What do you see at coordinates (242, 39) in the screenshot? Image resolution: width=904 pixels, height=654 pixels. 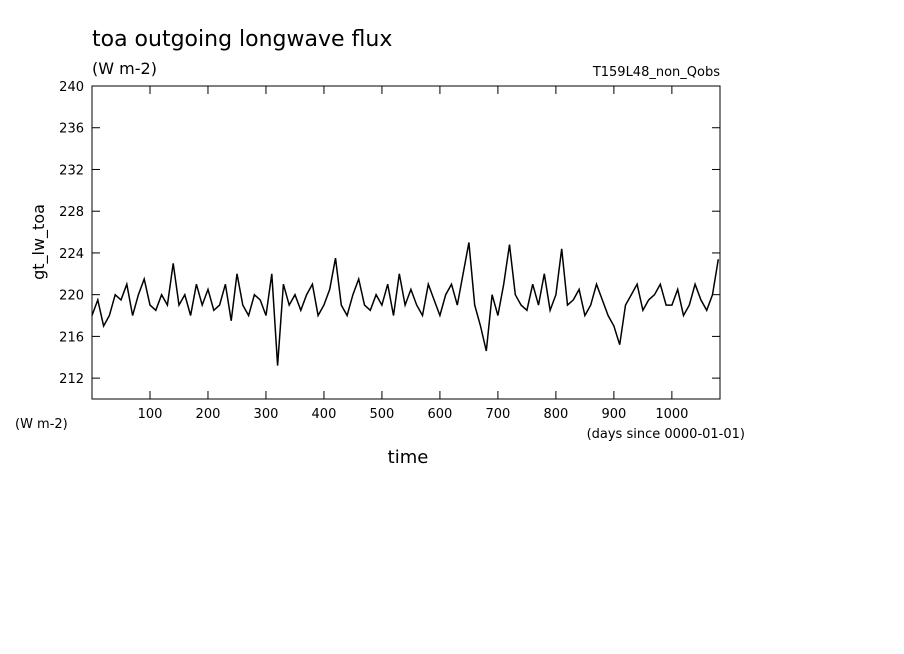 I see `chart-title: toa outgoing longwave flux` at bounding box center [242, 39].